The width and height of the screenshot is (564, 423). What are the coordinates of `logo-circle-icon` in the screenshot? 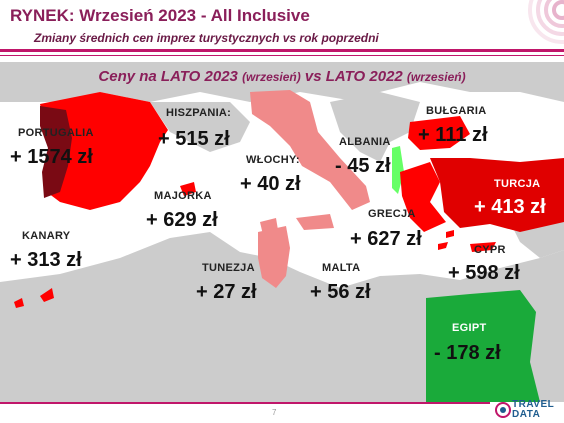 It's located at (503, 410).